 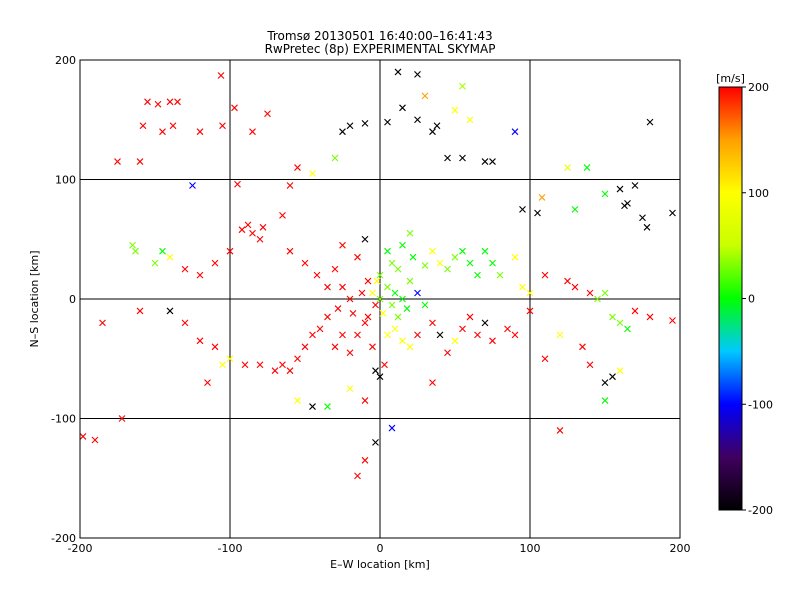 I want to click on y-tick-label: 200, so click(x=65, y=60).